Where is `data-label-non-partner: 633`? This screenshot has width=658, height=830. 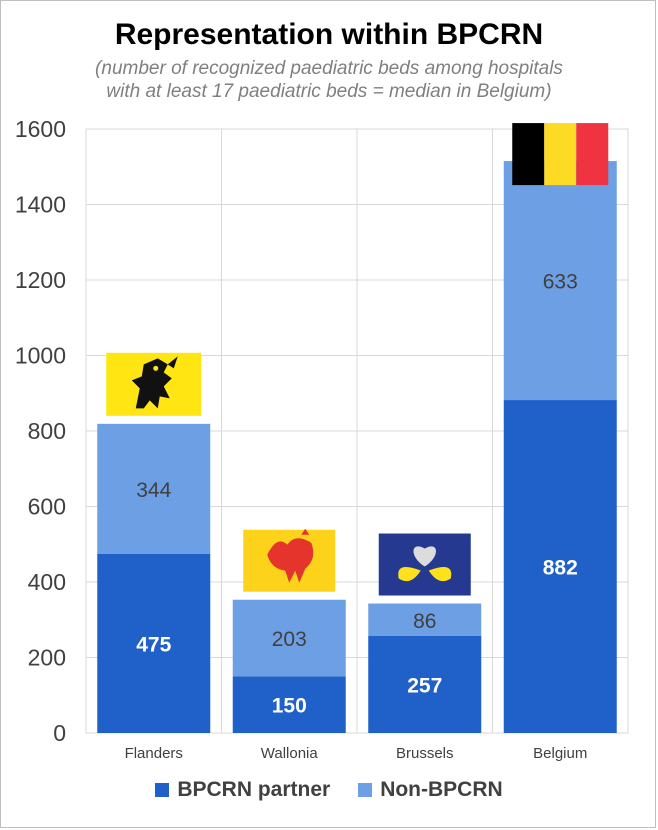 data-label-non-partner: 633 is located at coordinates (560, 282).